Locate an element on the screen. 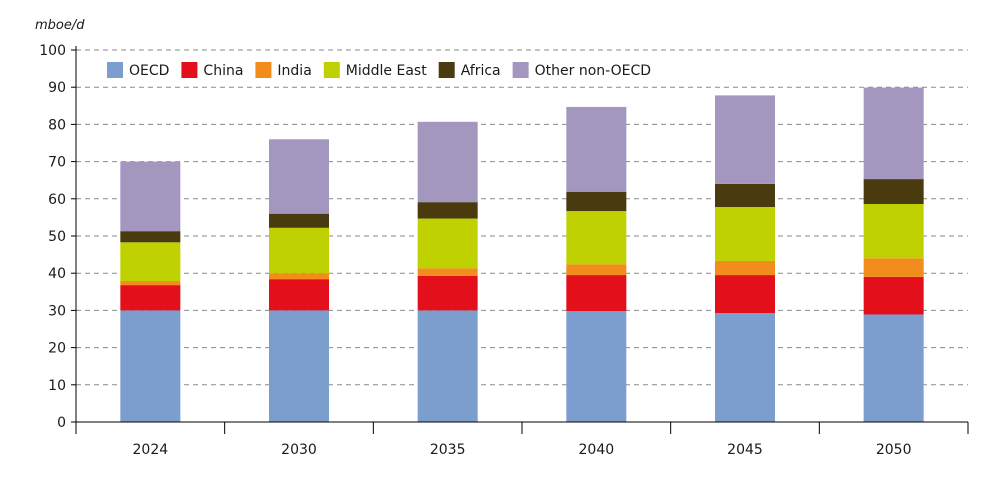 This screenshot has width=986, height=485. legend-item-india: India is located at coordinates (283, 70).